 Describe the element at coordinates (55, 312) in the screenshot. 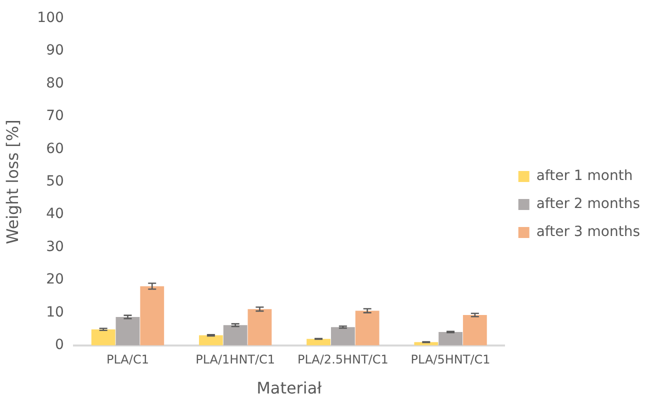

I see `y-tick-label: 10` at that location.